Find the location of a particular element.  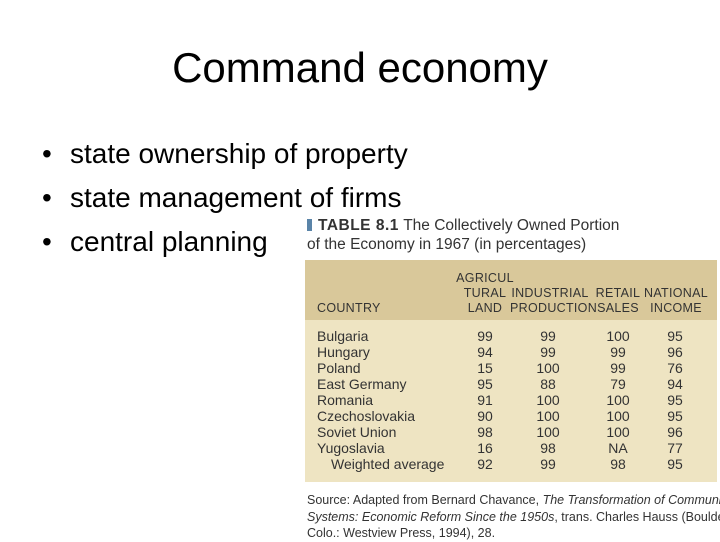

cell-country: Weighted average is located at coordinates (388, 464).